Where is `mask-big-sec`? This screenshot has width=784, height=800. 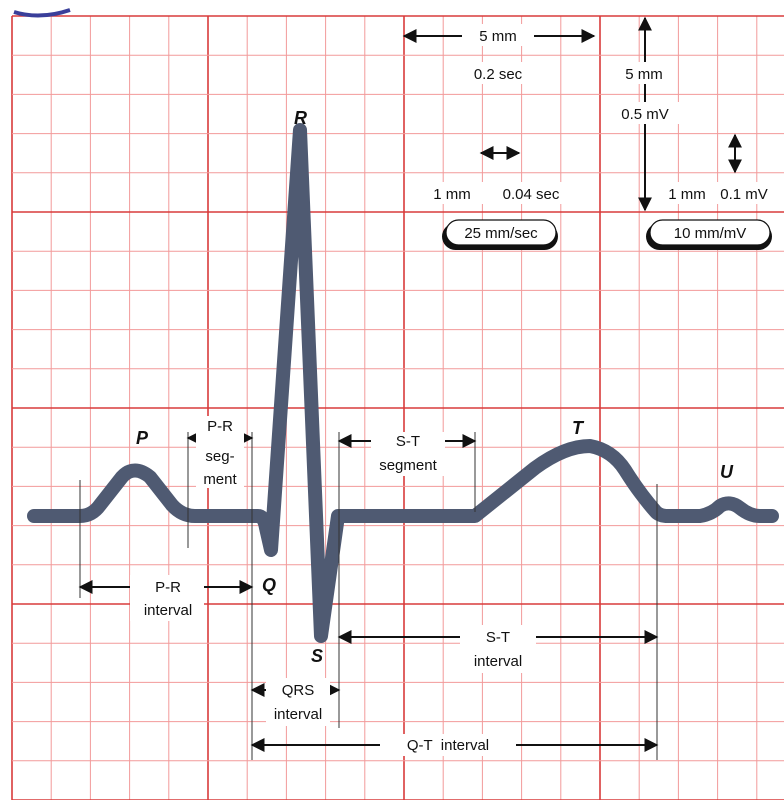
mask-big-sec is located at coordinates (498, 73).